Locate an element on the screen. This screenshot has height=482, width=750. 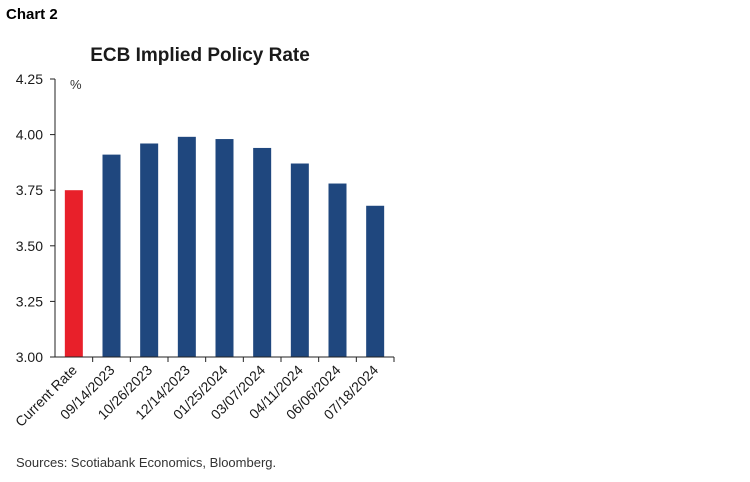
y-axis: 3.00 3.25 3.50 3.75 4.00 4.25 is located at coordinates (36, 218).